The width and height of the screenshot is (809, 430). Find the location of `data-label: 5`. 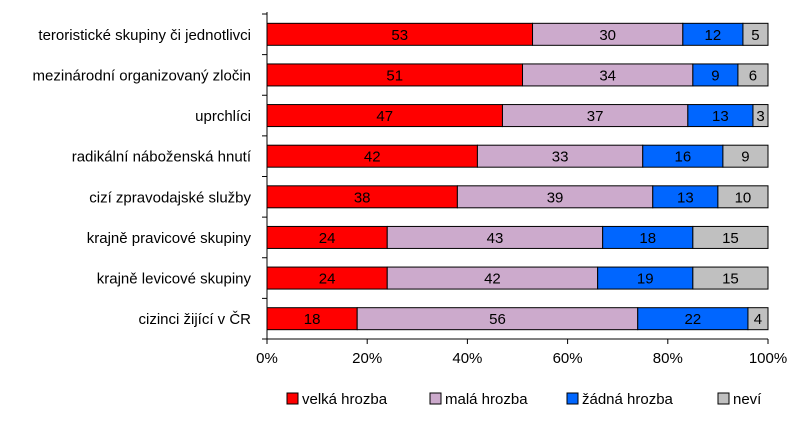

data-label: 5 is located at coordinates (755, 35).